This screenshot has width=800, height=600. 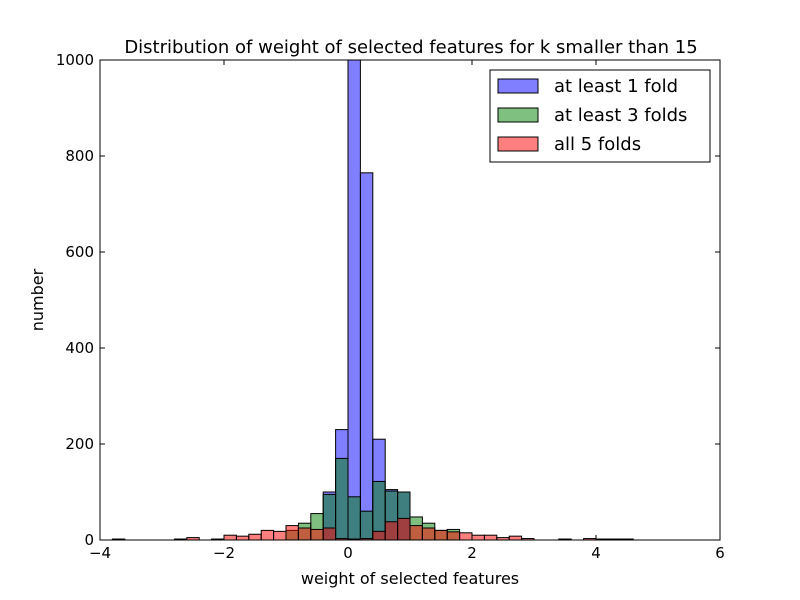 I want to click on y-tick-label: 0, so click(x=89, y=540).